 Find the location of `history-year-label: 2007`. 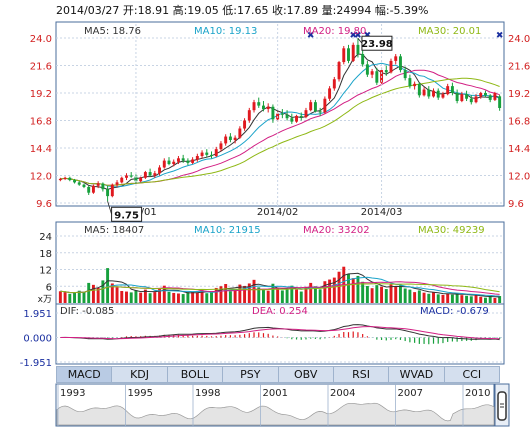

history-year-label: 2007 is located at coordinates (410, 393).